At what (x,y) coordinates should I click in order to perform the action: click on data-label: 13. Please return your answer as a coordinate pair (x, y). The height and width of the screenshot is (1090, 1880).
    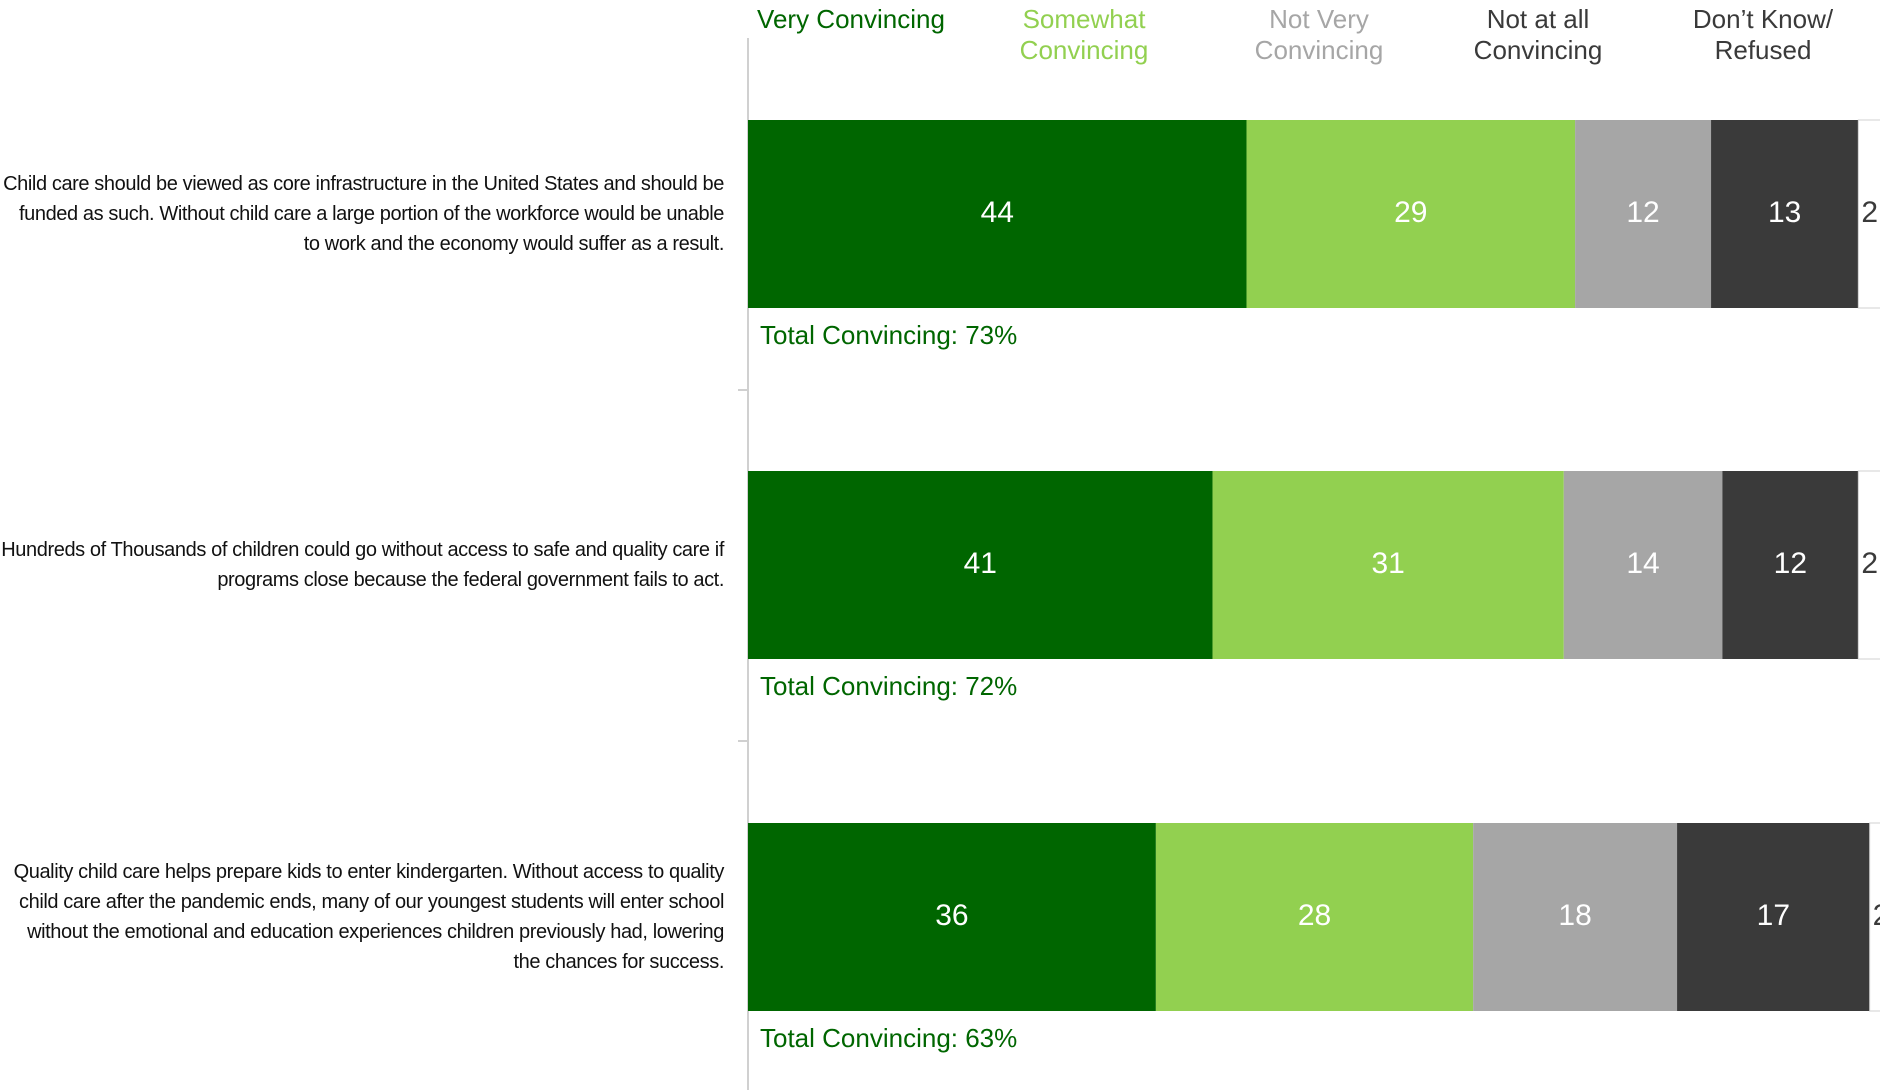
    Looking at the image, I should click on (1784, 212).